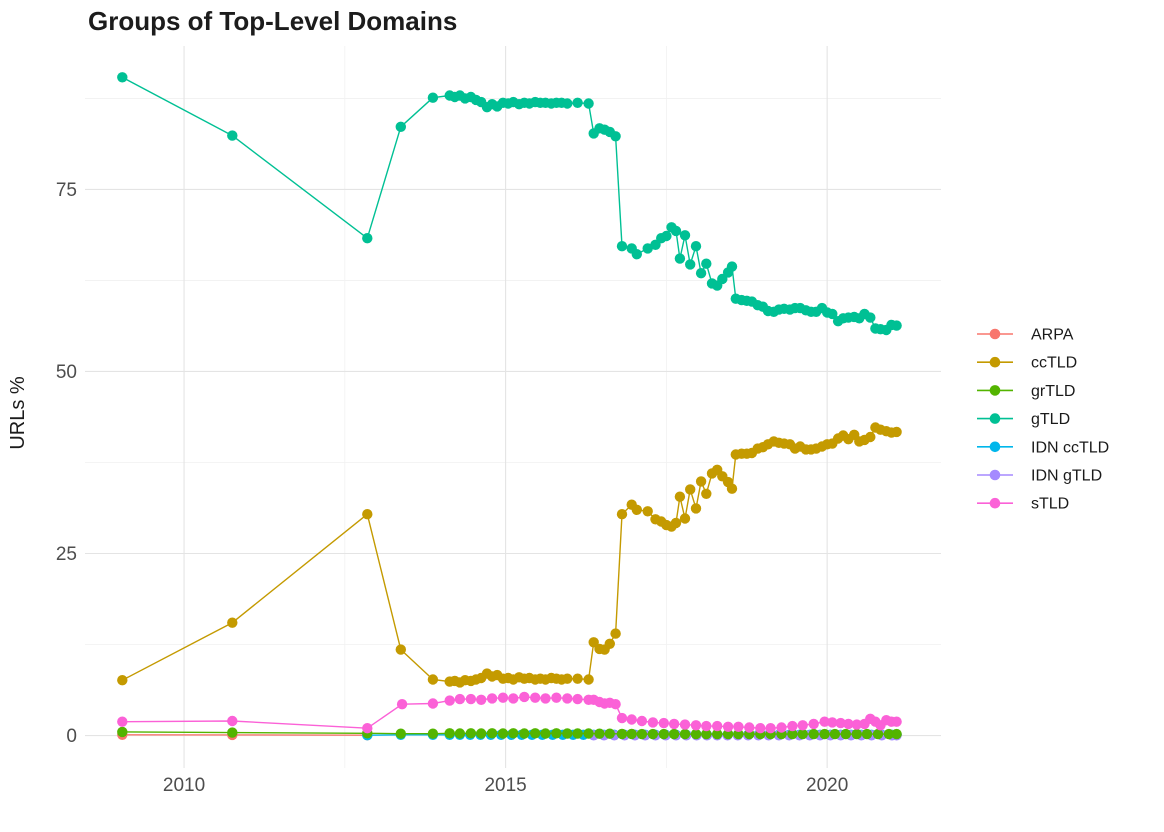 Image resolution: width=1164 pixels, height=832 pixels. Describe the element at coordinates (1070, 447) in the screenshot. I see `legend-label: IDN ccTLD` at that location.